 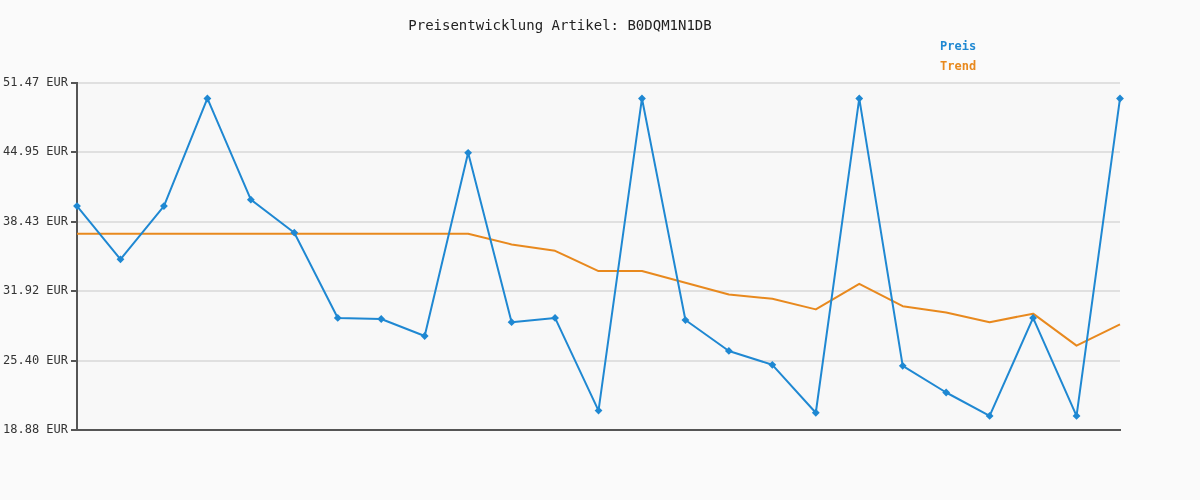 What do you see at coordinates (35, 429) in the screenshot?
I see `y-tick-label: 18.88 EUR` at bounding box center [35, 429].